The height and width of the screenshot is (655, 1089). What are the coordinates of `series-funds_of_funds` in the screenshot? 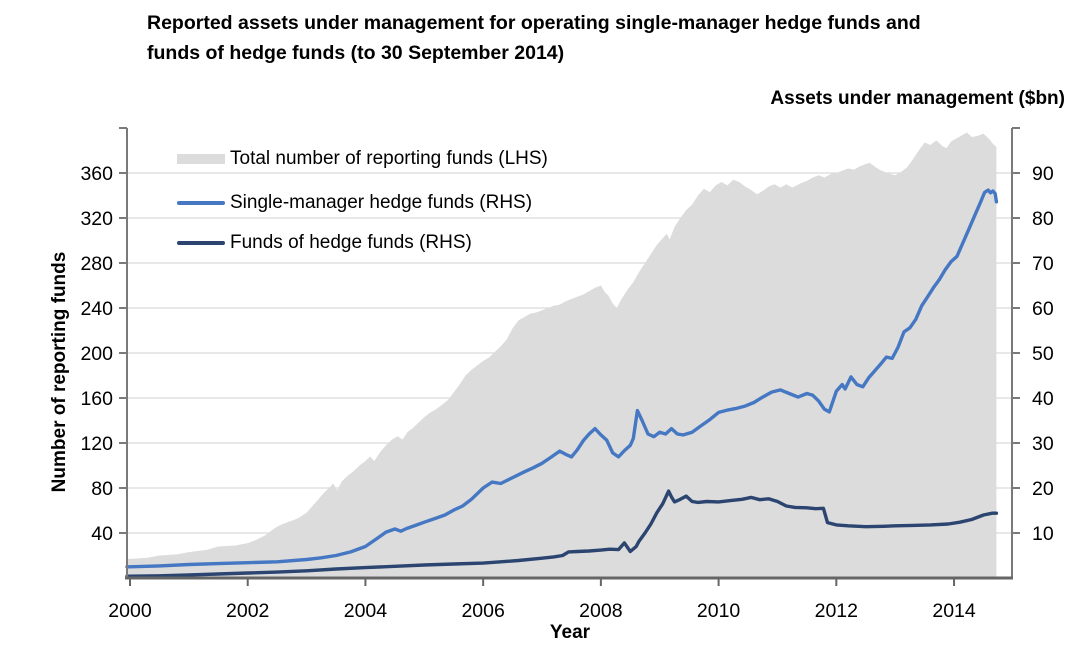 It's located at (562, 533).